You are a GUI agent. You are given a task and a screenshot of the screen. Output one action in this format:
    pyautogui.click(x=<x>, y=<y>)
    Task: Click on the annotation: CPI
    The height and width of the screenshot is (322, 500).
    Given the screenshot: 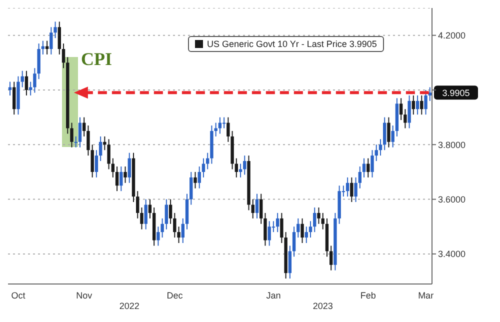 What is the action you would take?
    pyautogui.click(x=96, y=59)
    